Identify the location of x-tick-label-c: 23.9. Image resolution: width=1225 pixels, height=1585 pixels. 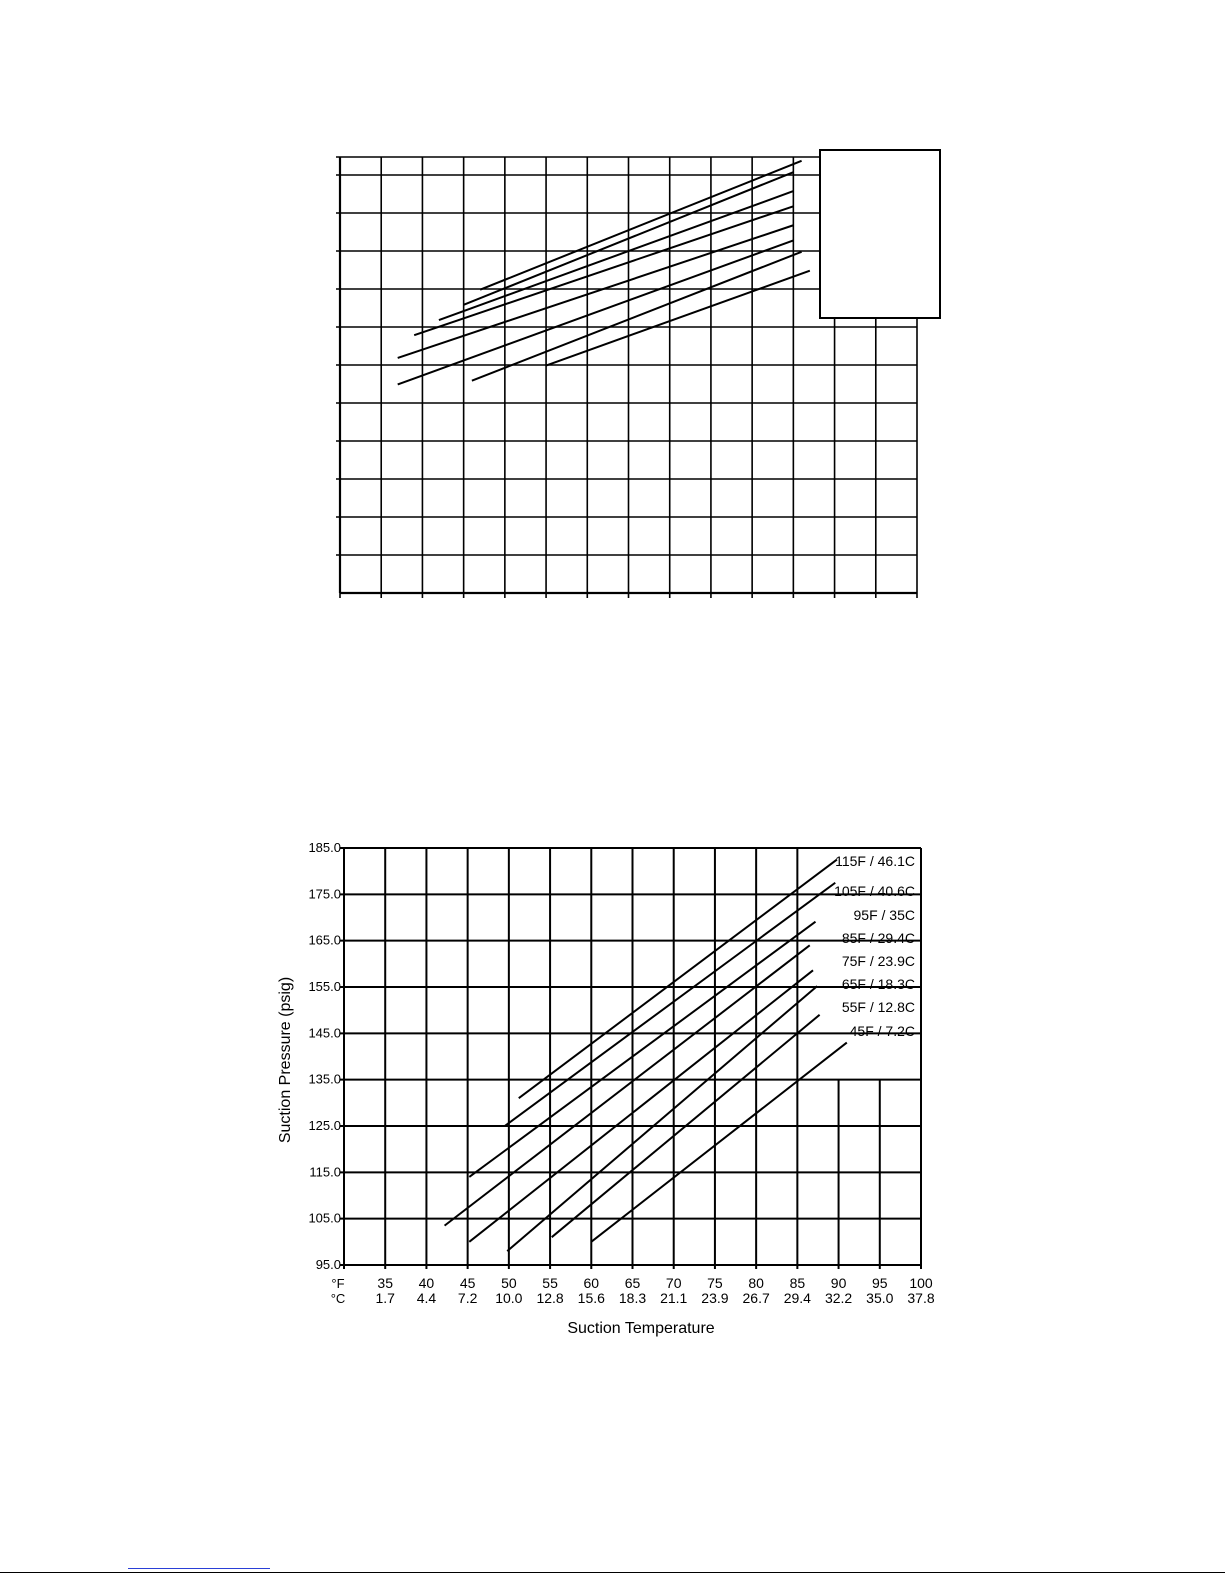
(714, 1298).